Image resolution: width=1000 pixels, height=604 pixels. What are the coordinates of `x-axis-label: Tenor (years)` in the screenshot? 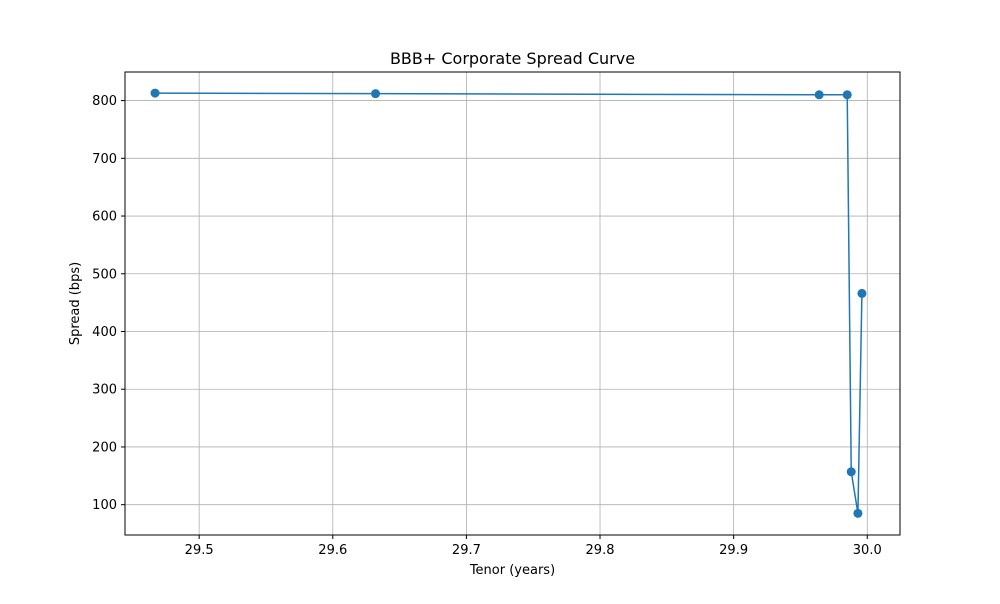 It's located at (512, 570).